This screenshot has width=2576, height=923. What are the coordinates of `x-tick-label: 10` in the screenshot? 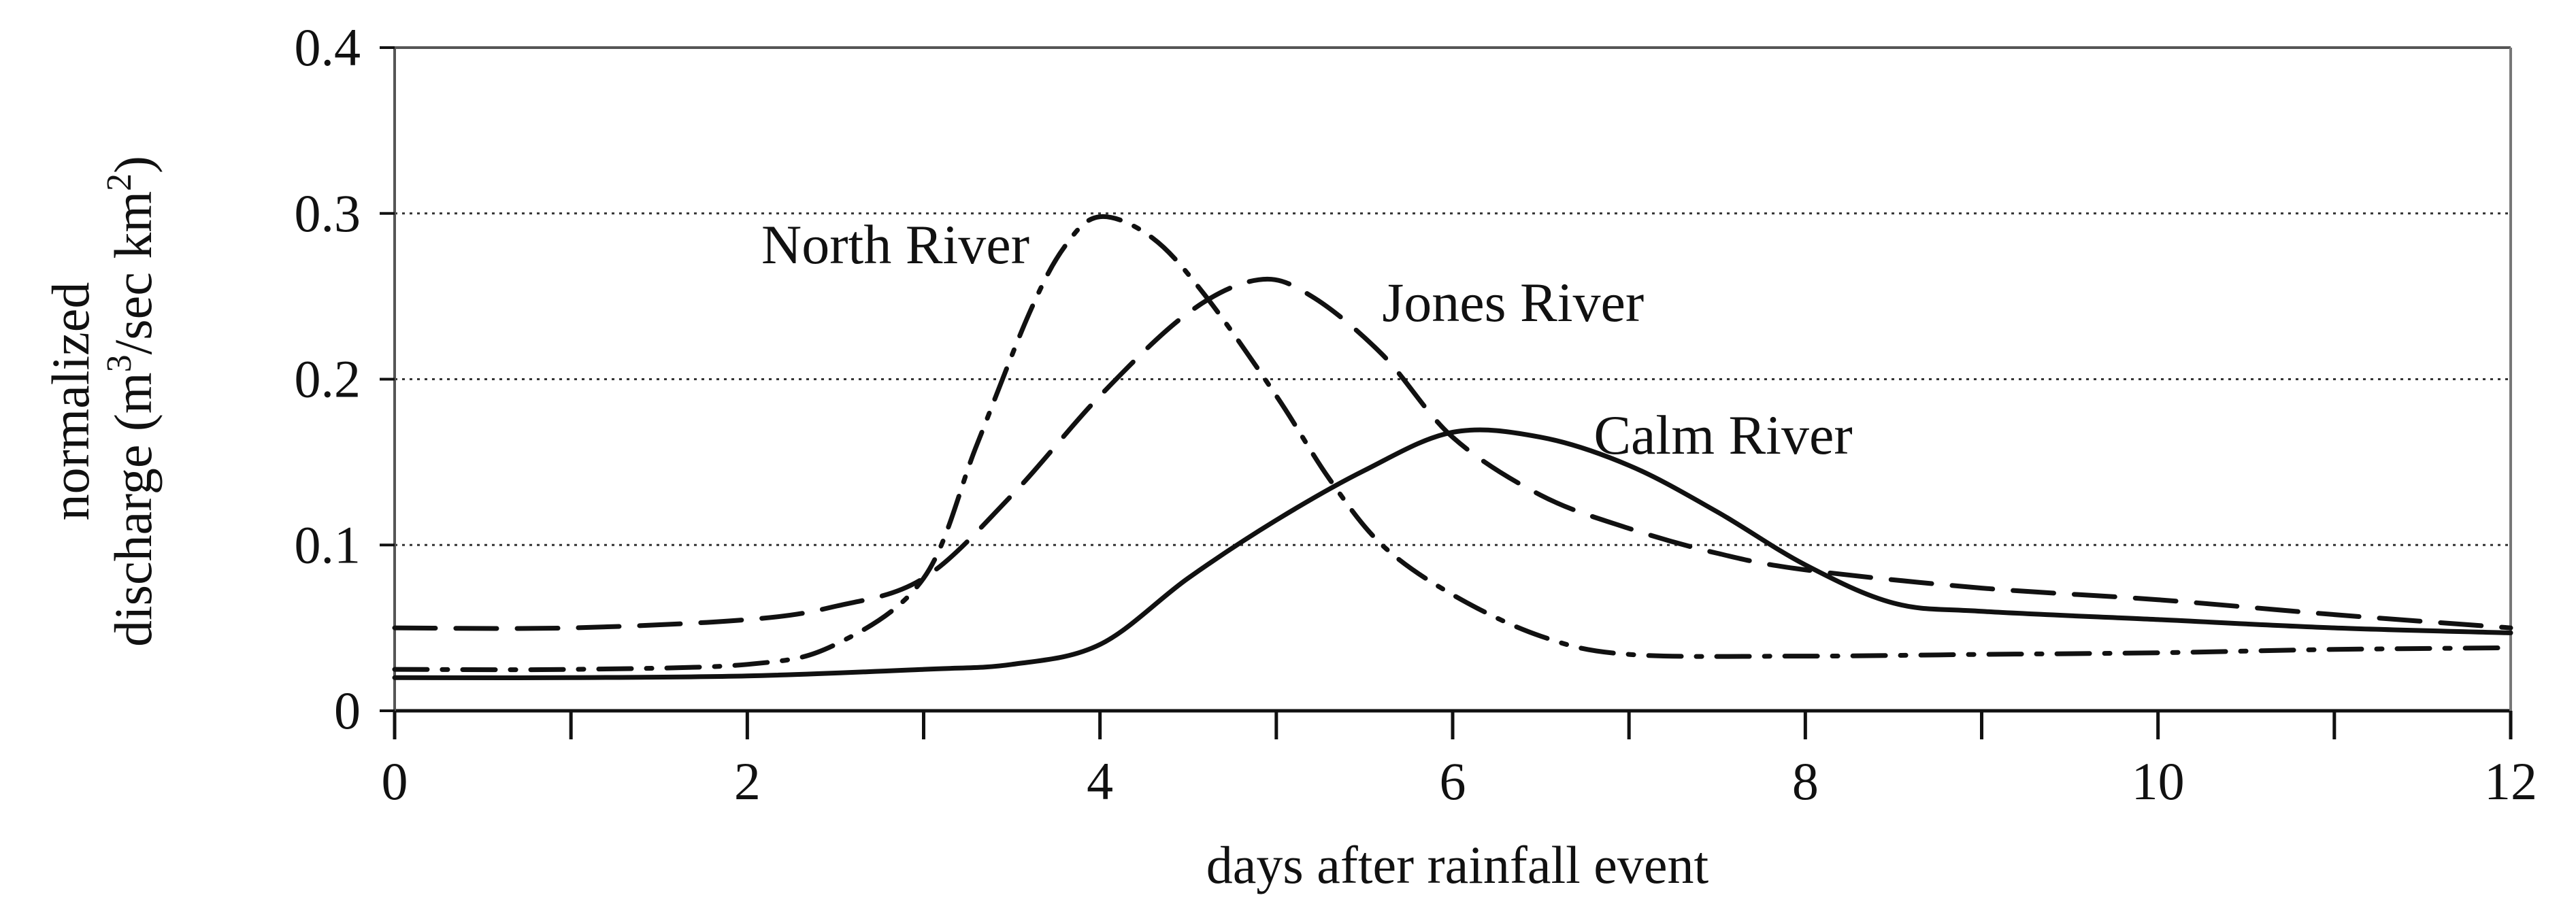 It's located at (2158, 781).